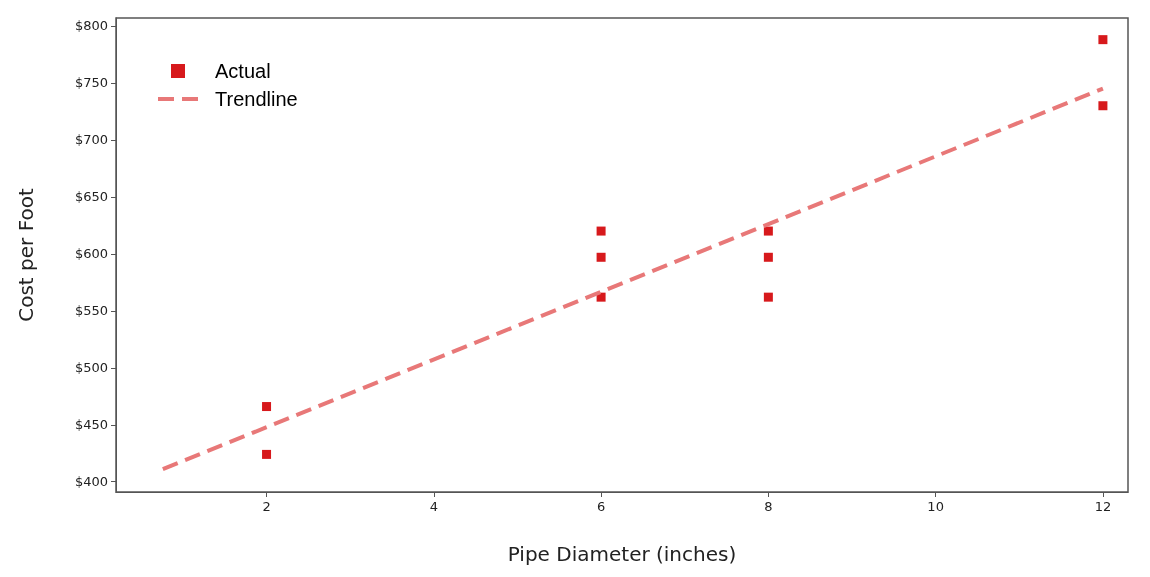 The image size is (1150, 577). Describe the element at coordinates (91, 425) in the screenshot. I see `y-tick-label: $450` at that location.